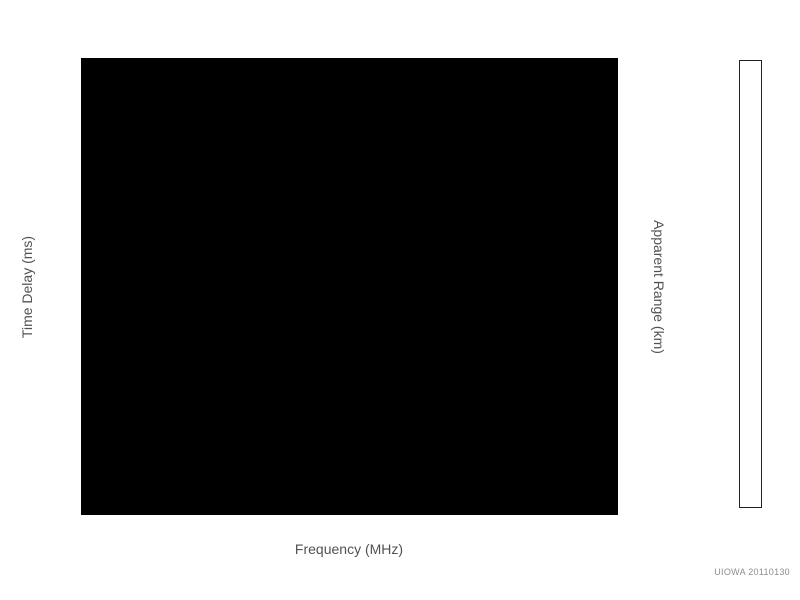  What do you see at coordinates (750, 284) in the screenshot?
I see `colorbar-gradient` at bounding box center [750, 284].